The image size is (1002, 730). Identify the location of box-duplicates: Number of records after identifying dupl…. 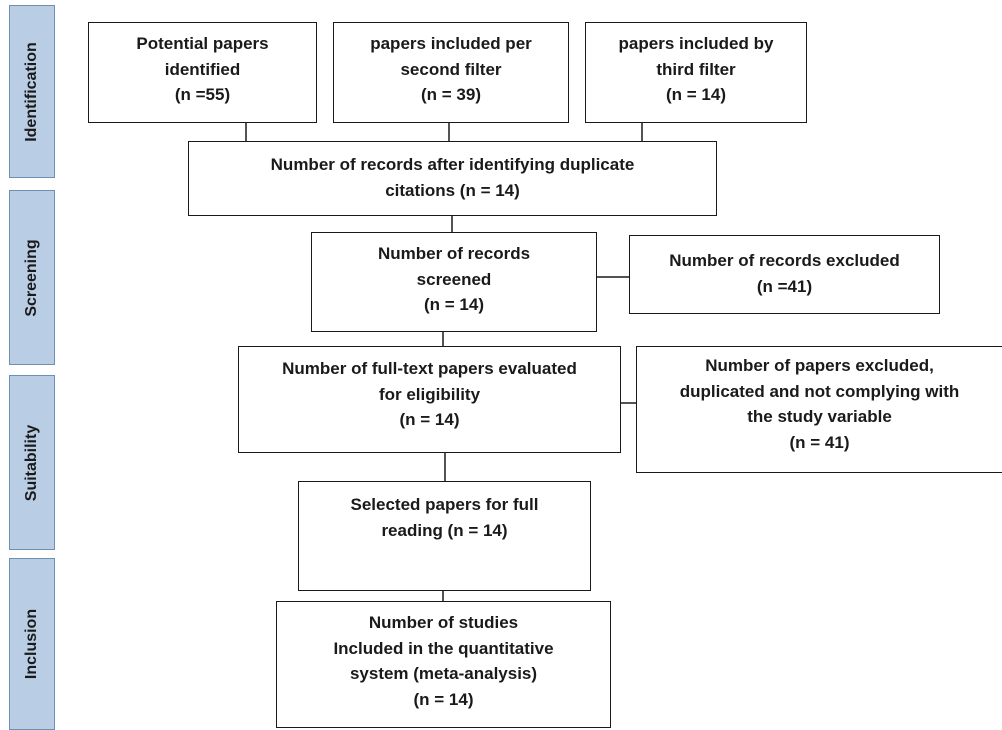
(452, 178).